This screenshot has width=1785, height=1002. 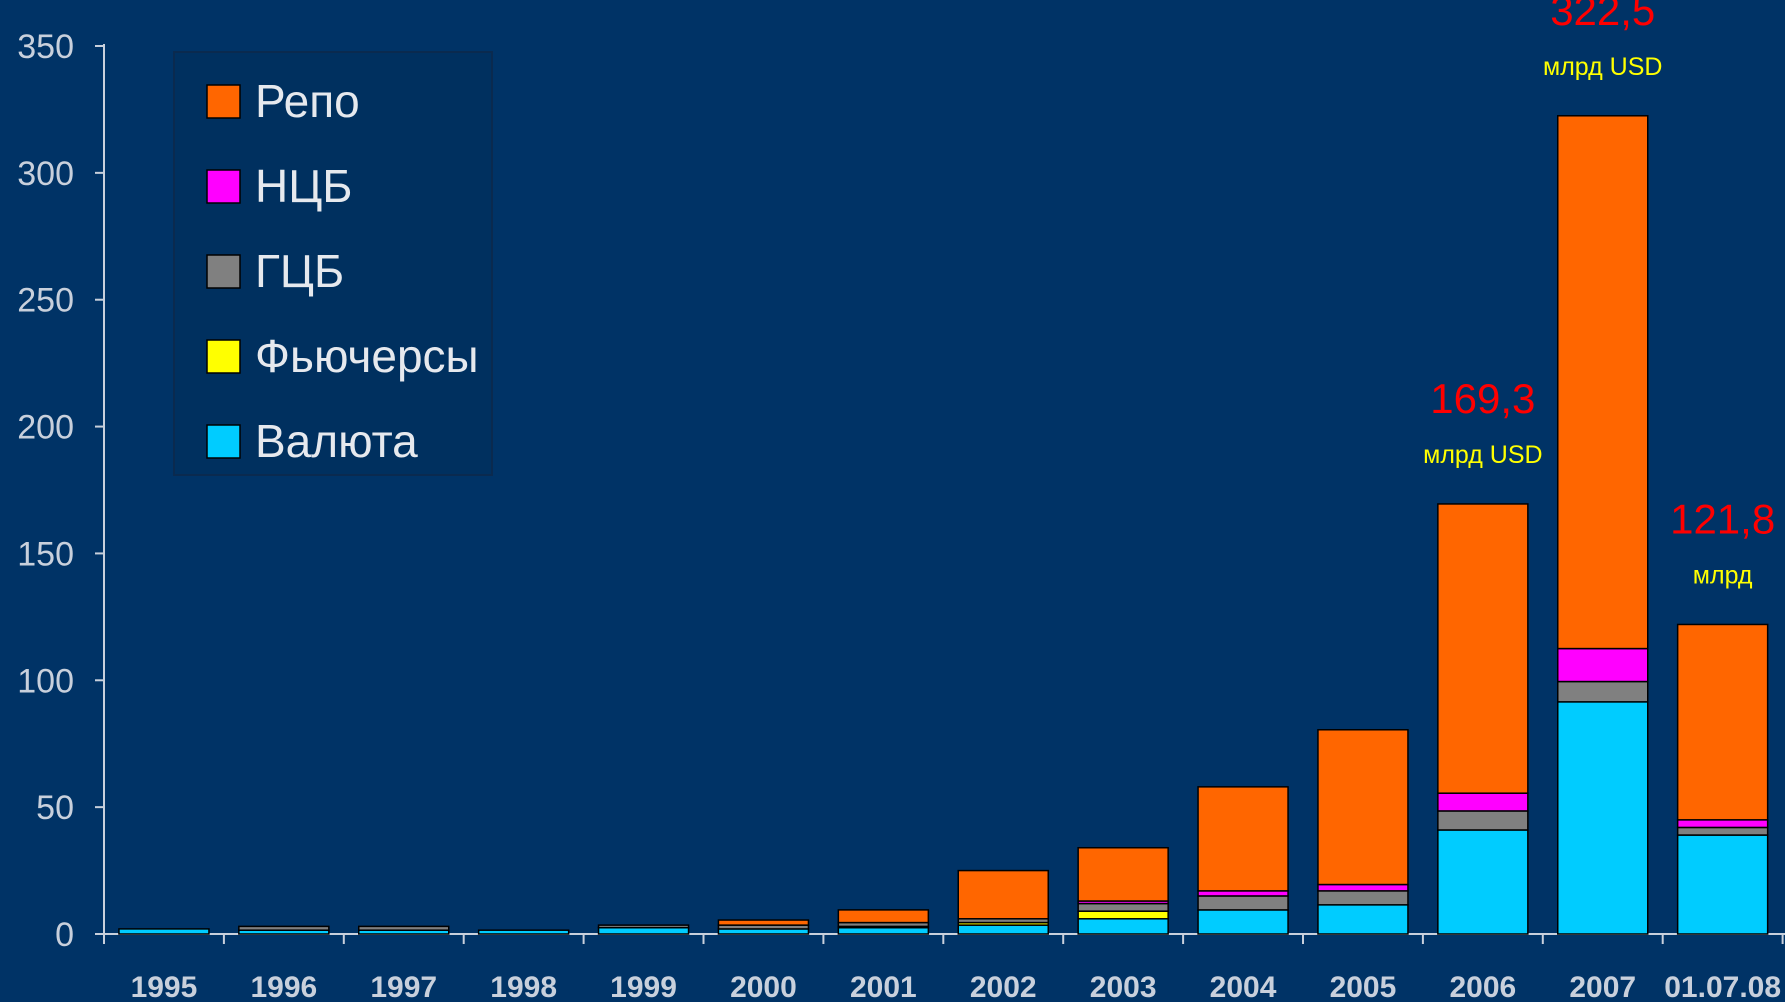 I want to click on x-tick-label: 1995, so click(x=164, y=986).